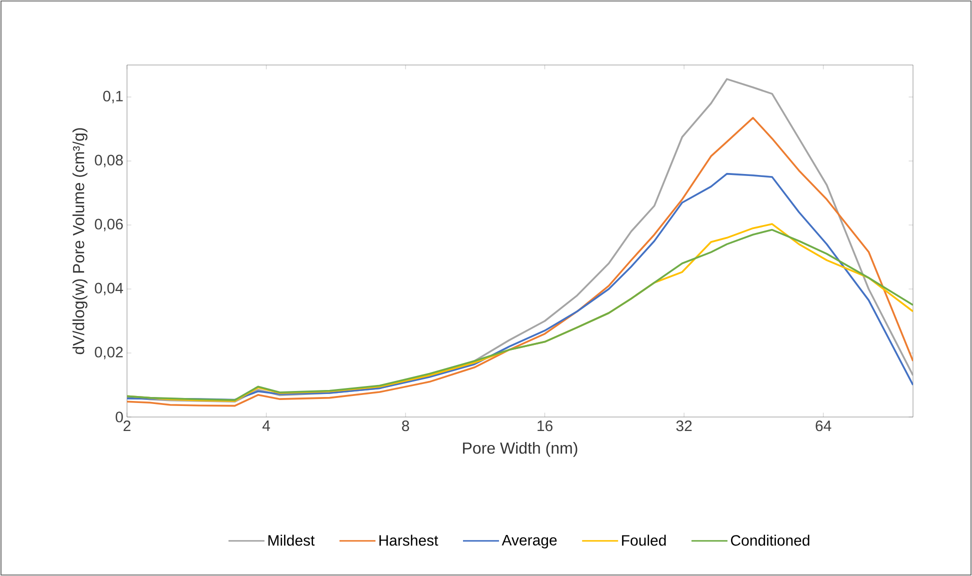 The image size is (972, 576). I want to click on y-axis-title: dV/dlog(w) Pore Volume (cm³/g), so click(80, 241).